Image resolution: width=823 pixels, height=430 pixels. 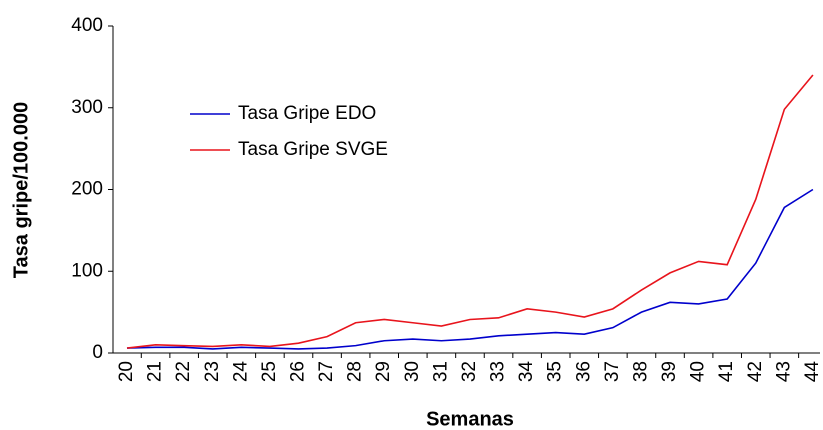 What do you see at coordinates (183, 371) in the screenshot?
I see `x-tick-label: 22` at bounding box center [183, 371].